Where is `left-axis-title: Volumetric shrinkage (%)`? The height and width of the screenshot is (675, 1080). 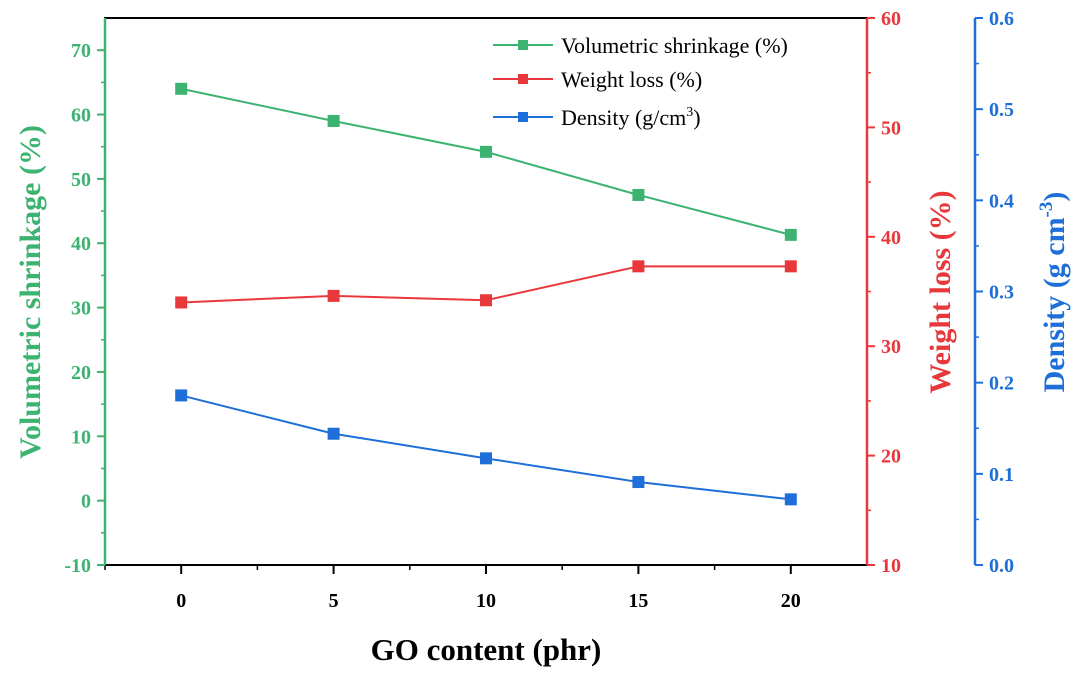
left-axis-title: Volumetric shrinkage (%) is located at coordinates (30, 292).